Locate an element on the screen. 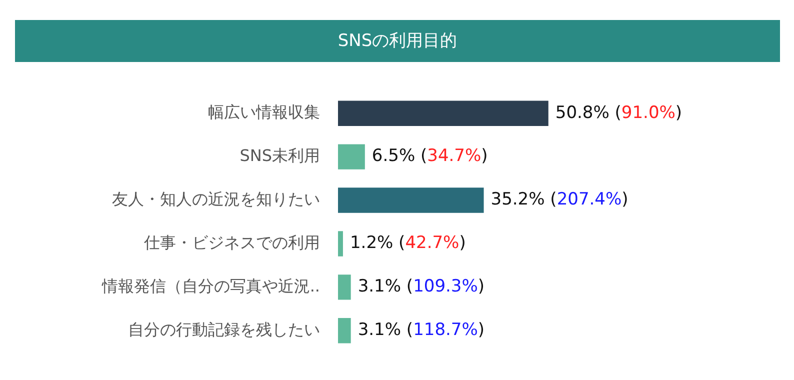  data-label: 1.2% (42.7%) is located at coordinates (408, 243).